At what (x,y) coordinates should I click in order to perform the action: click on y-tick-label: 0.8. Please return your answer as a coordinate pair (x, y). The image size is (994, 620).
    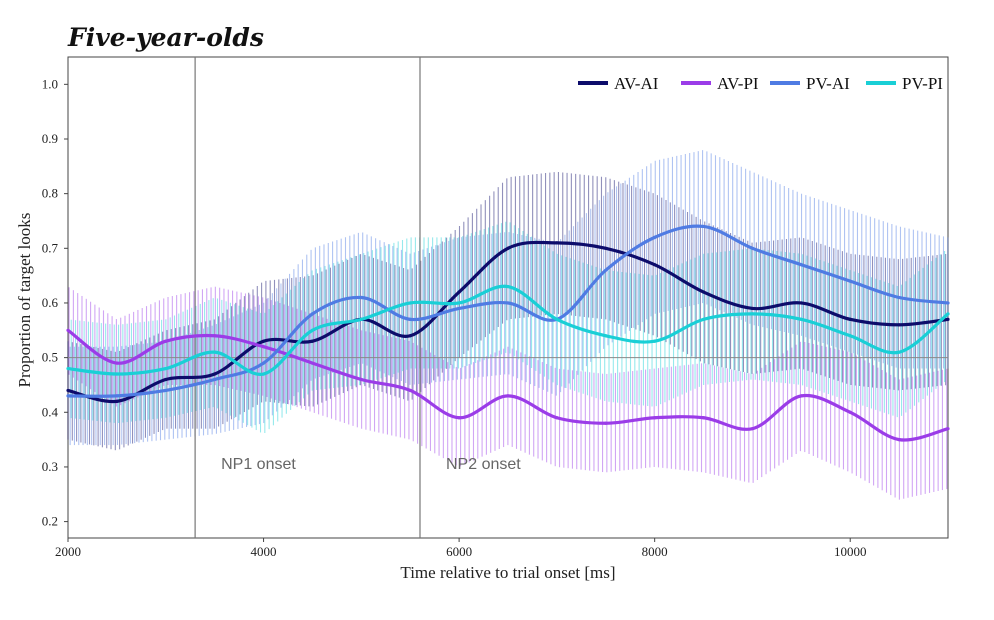
    Looking at the image, I should click on (50, 193).